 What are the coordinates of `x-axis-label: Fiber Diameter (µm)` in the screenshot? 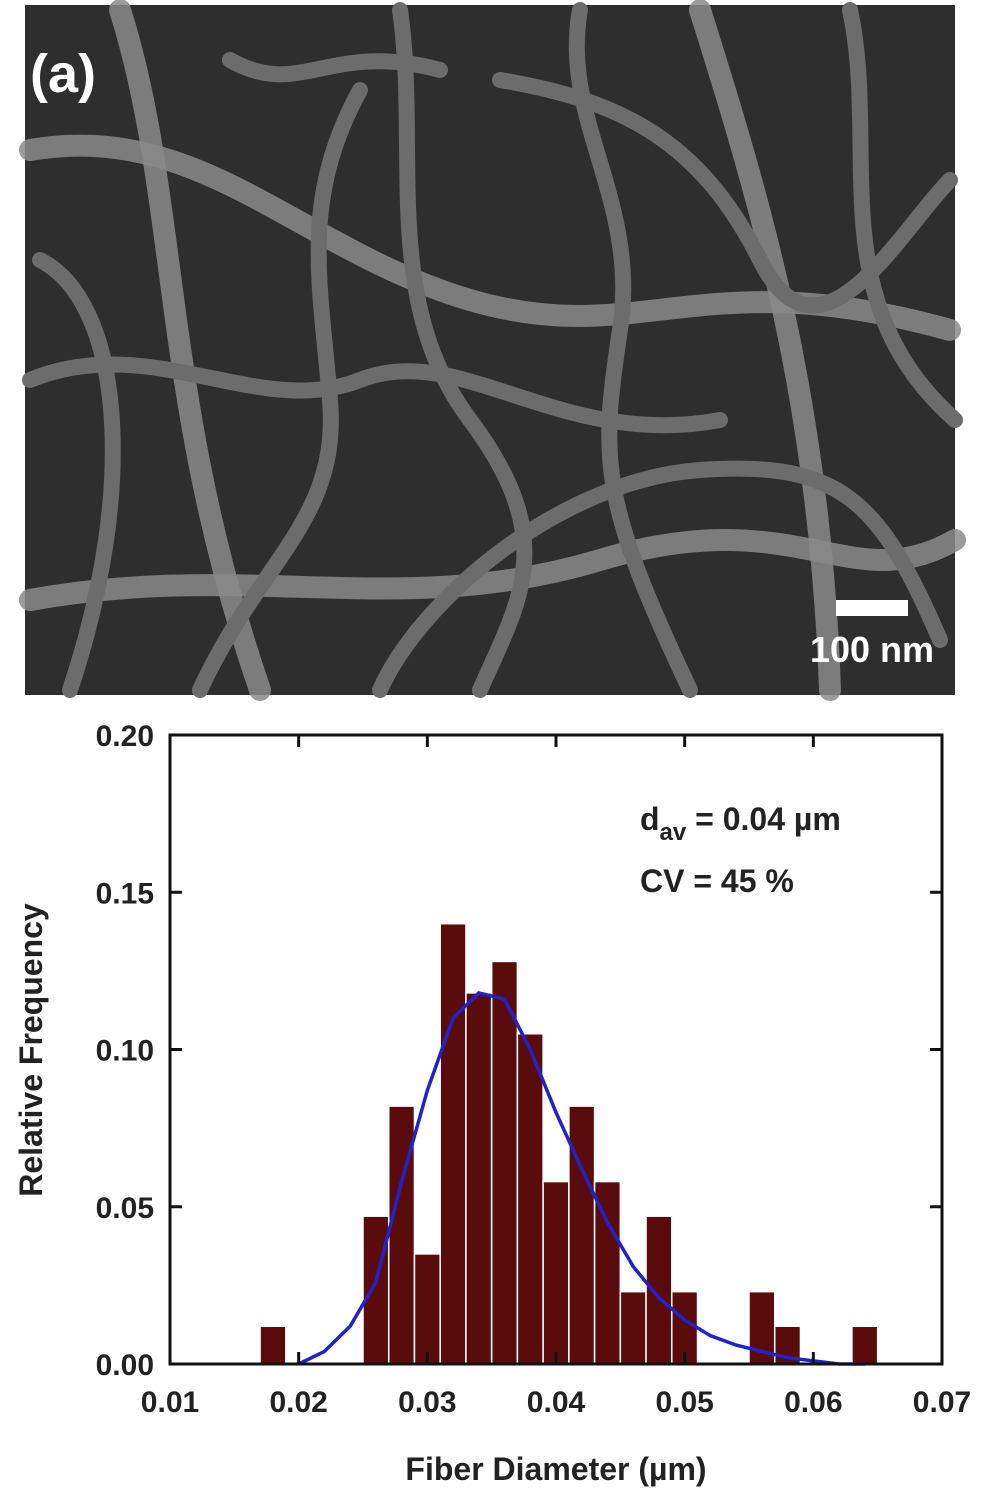 It's located at (555, 1469).